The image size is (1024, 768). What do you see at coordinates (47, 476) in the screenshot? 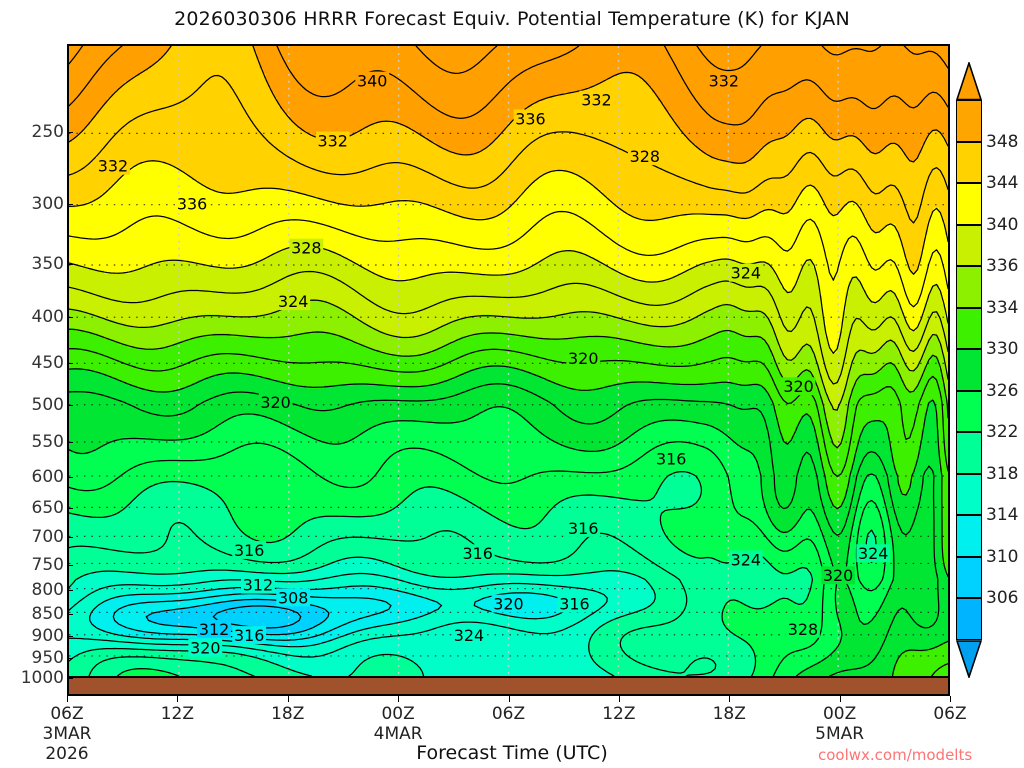
I see `y-tick-label: 600` at bounding box center [47, 476].